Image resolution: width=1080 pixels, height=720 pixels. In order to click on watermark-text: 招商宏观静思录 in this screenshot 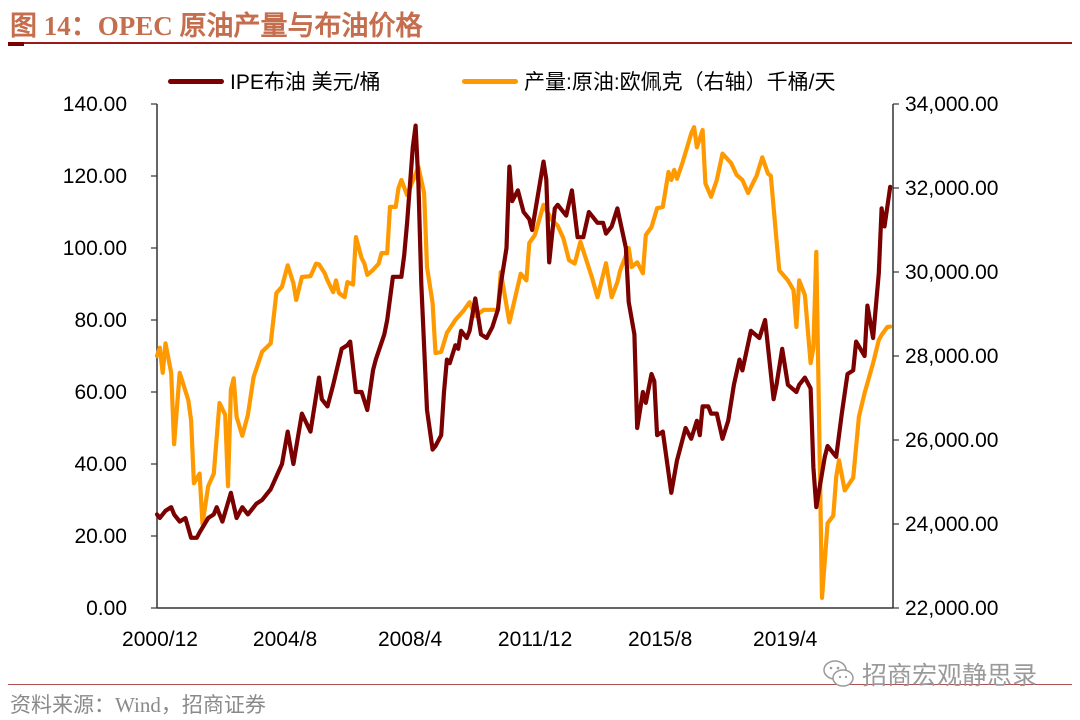, I will do `click(950, 676)`.